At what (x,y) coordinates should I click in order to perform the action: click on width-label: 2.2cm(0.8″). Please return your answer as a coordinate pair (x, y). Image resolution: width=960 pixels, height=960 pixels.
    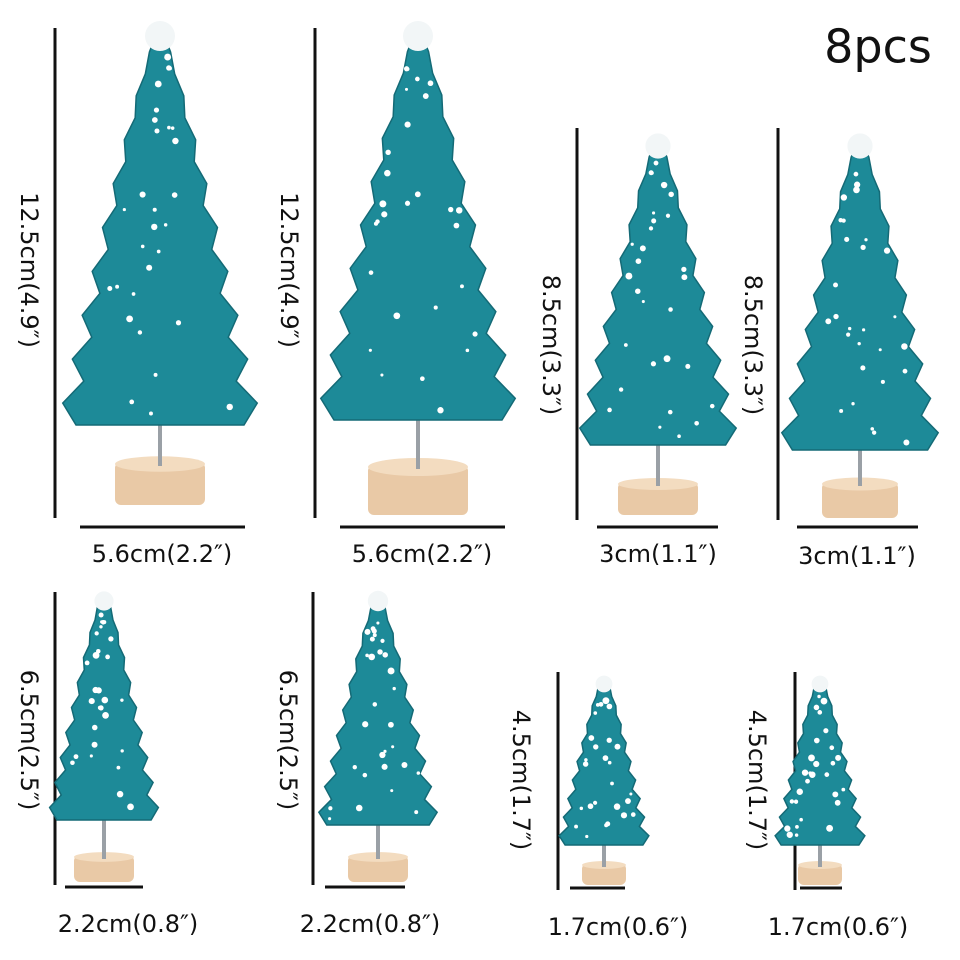
    Looking at the image, I should click on (128, 924).